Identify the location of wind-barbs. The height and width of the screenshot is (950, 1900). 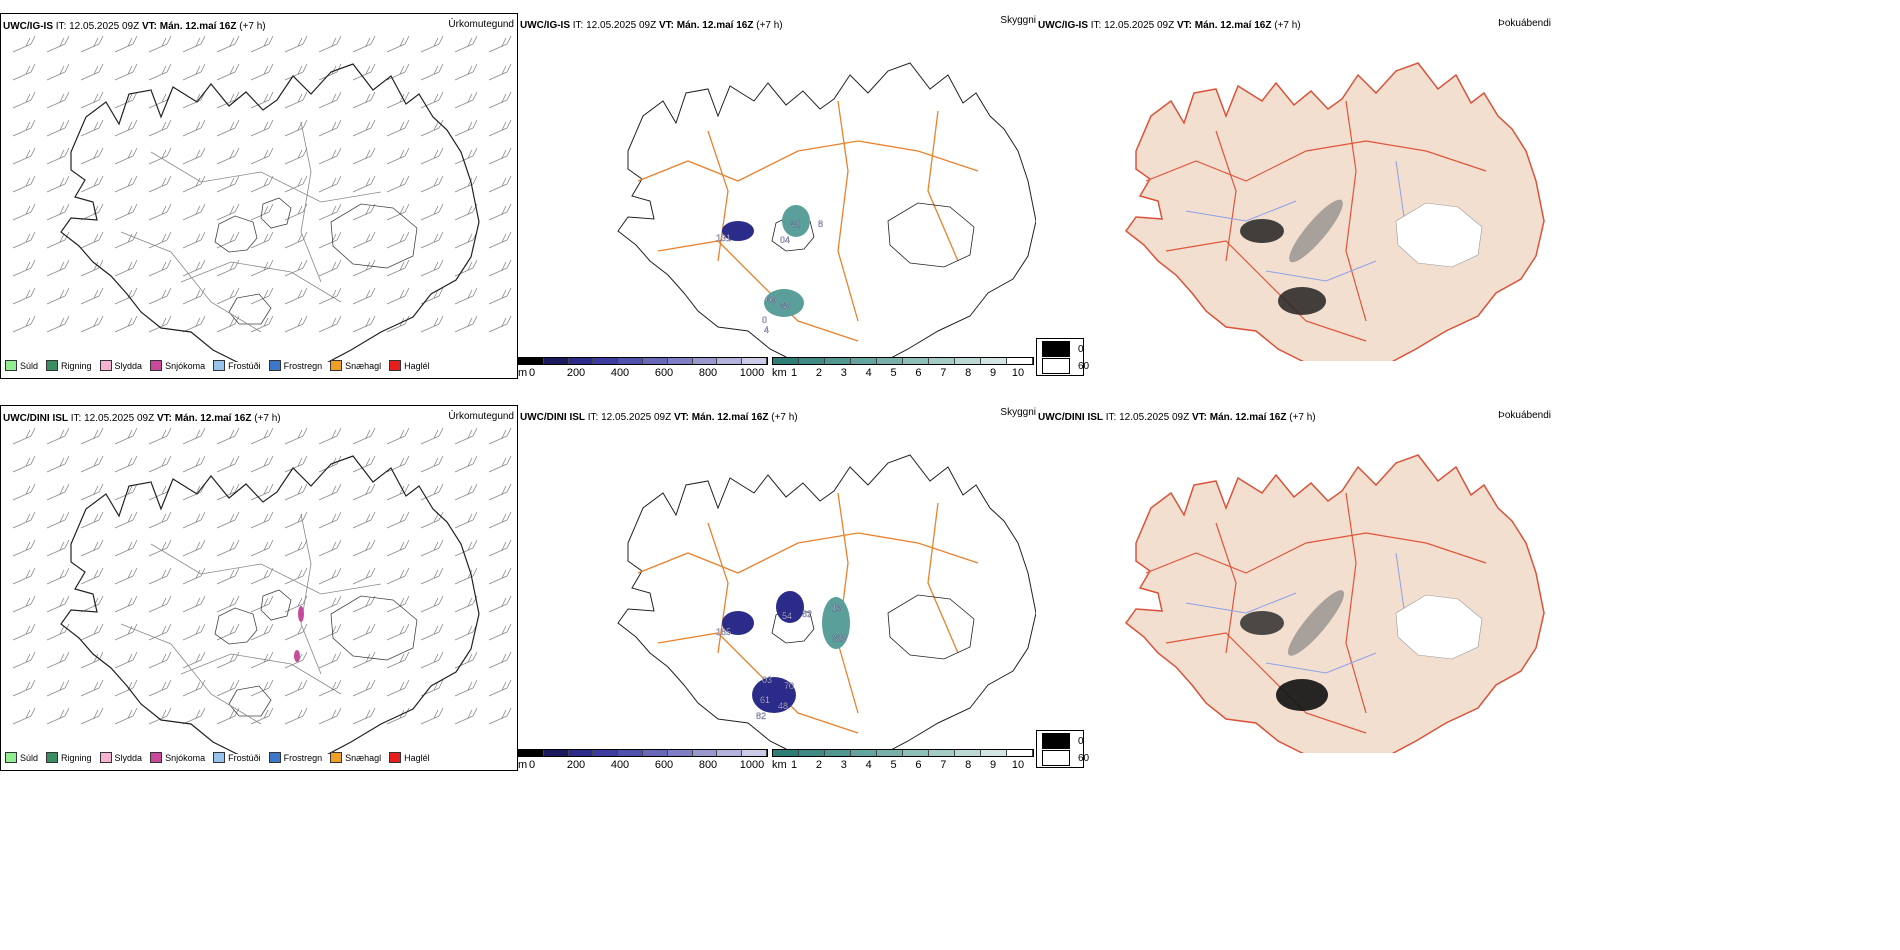
(262, 184).